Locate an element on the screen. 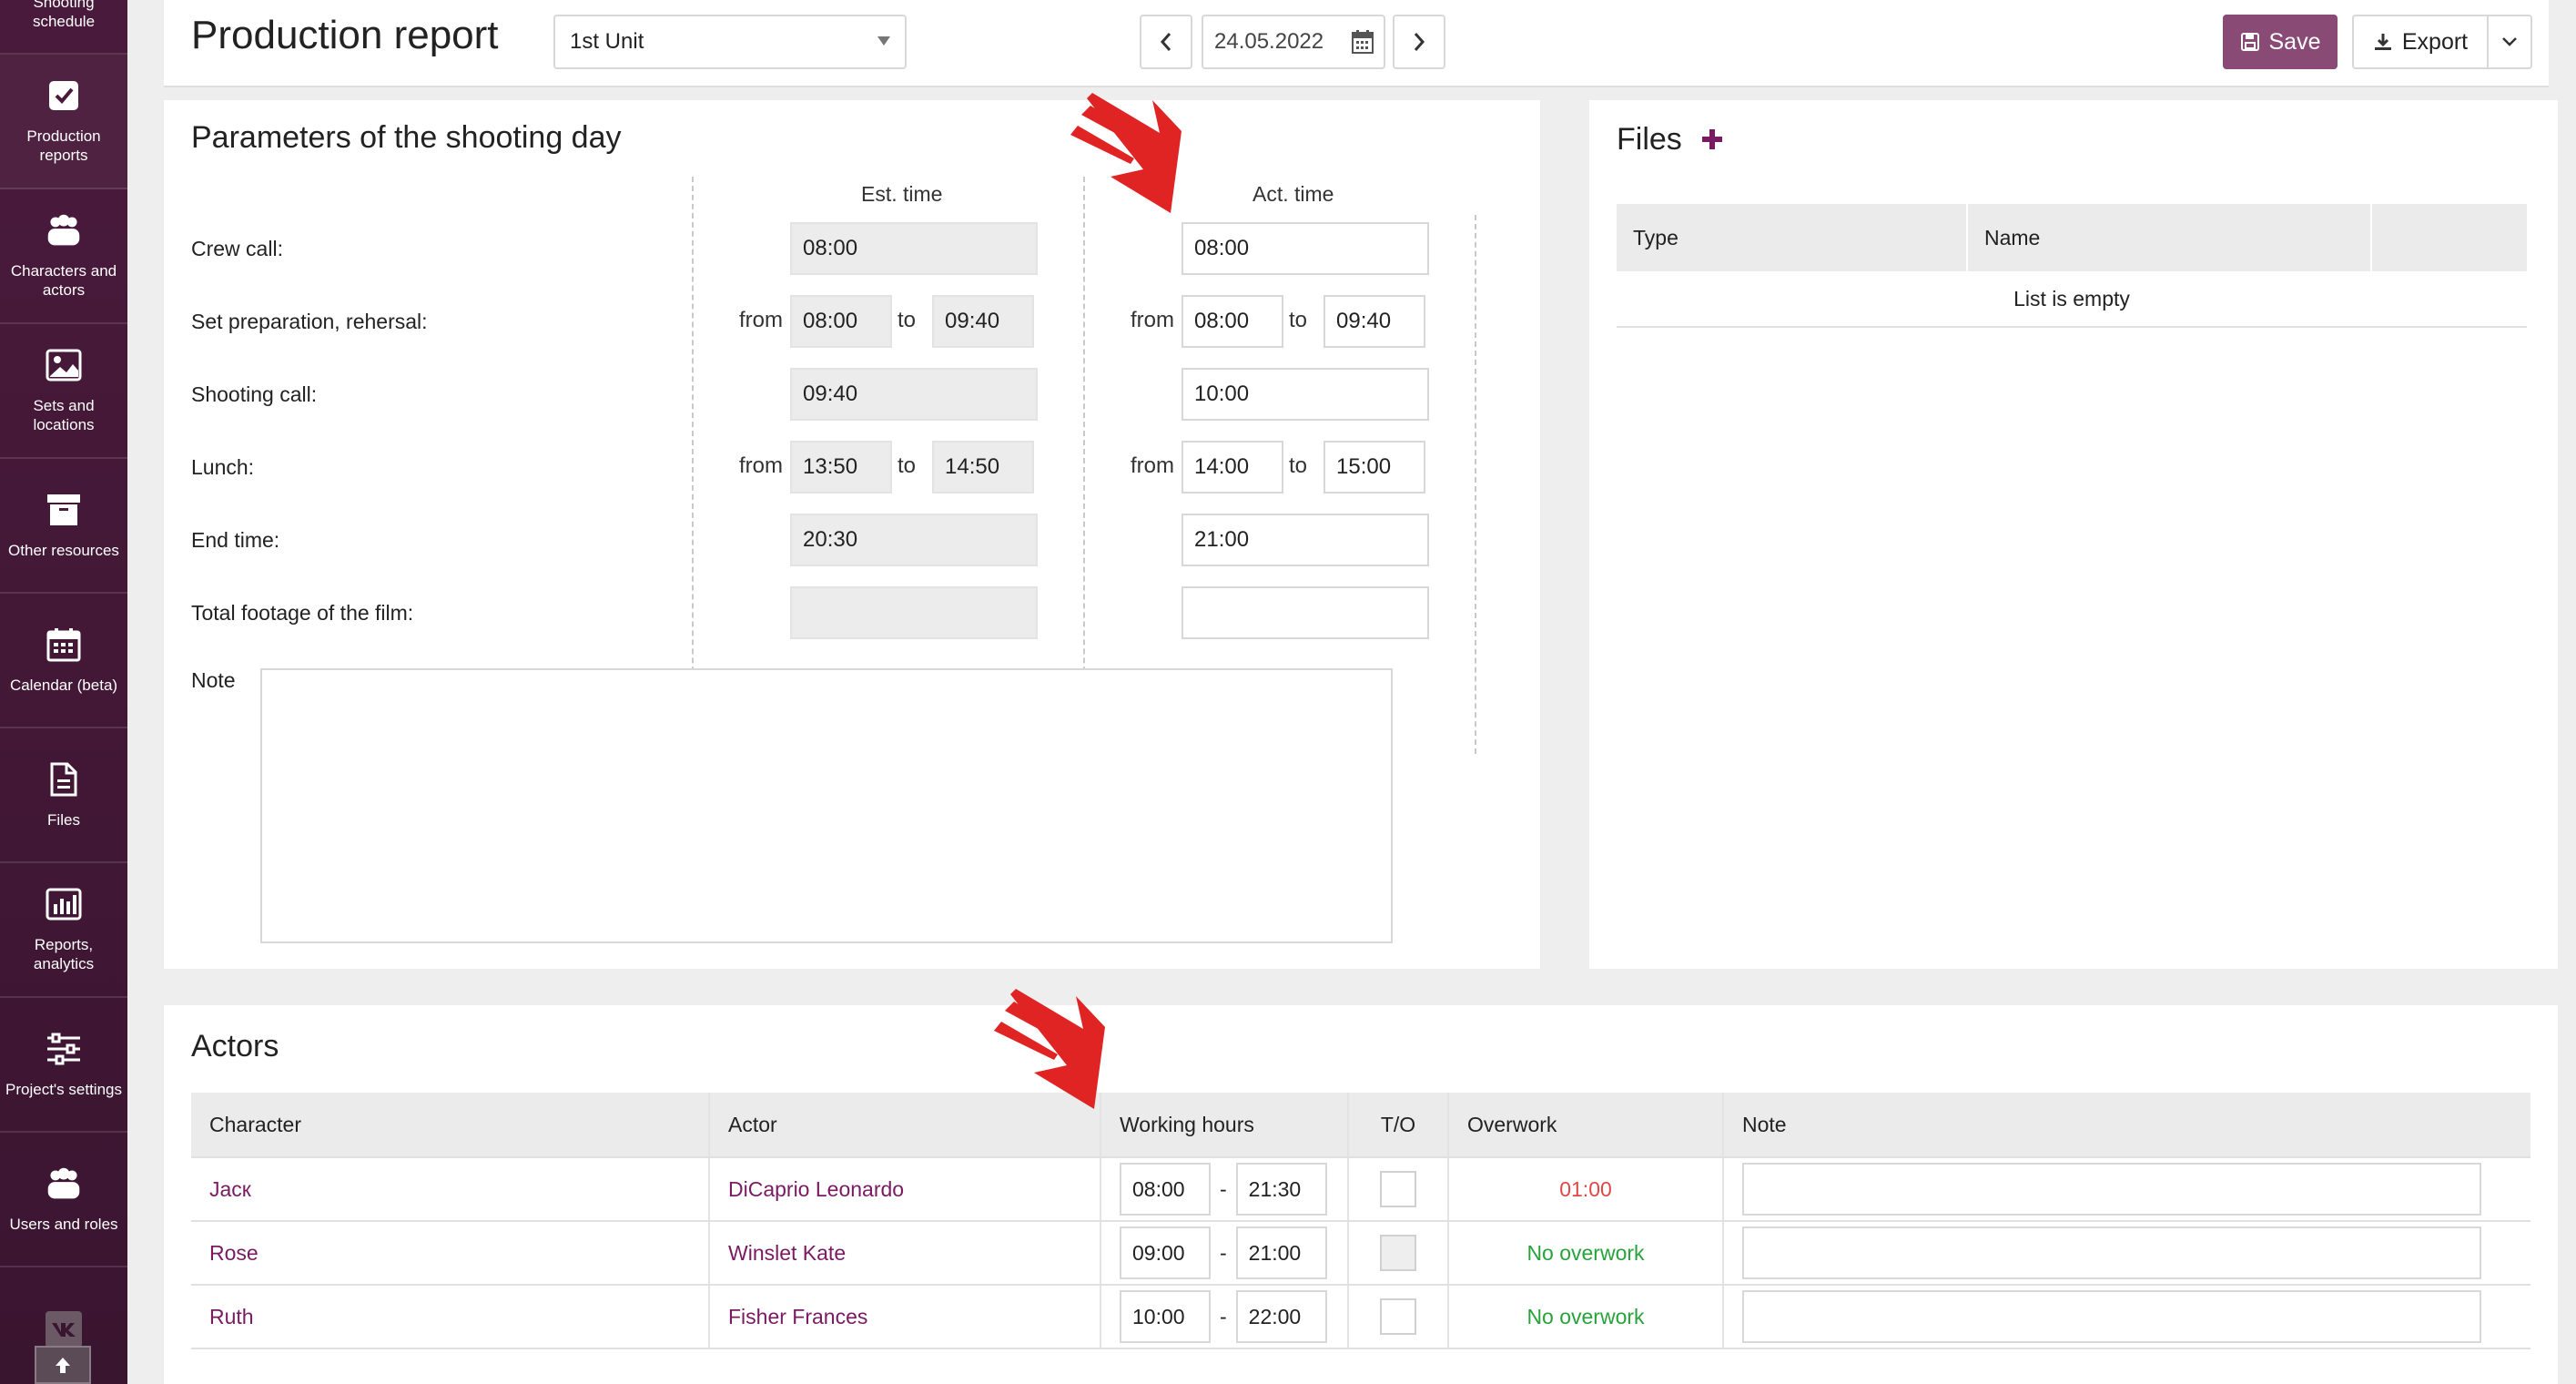  sidebar-item-other-resources: Other resources is located at coordinates (63, 526).